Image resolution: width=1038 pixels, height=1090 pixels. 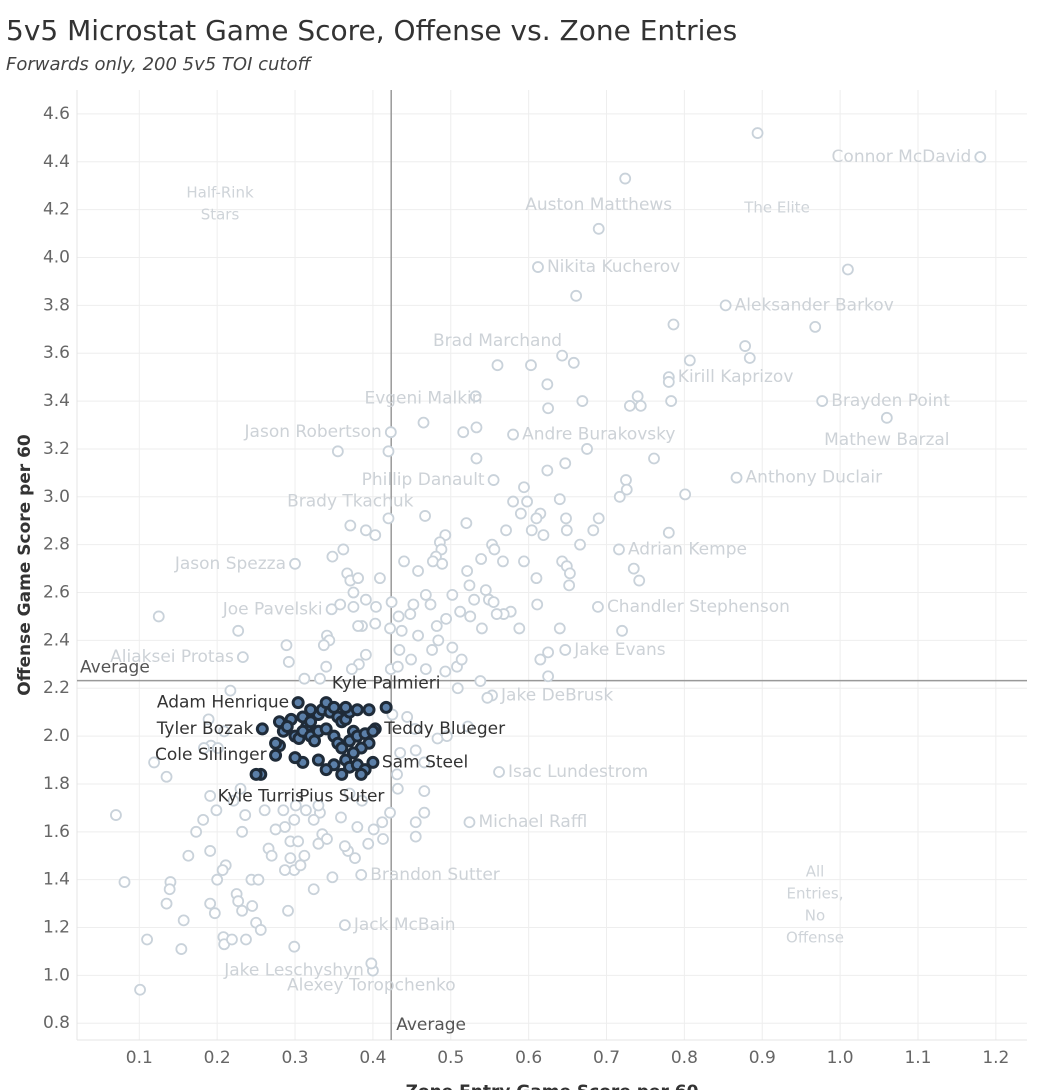 What do you see at coordinates (220, 215) in the screenshot?
I see `quadrant-annotation: Stars` at bounding box center [220, 215].